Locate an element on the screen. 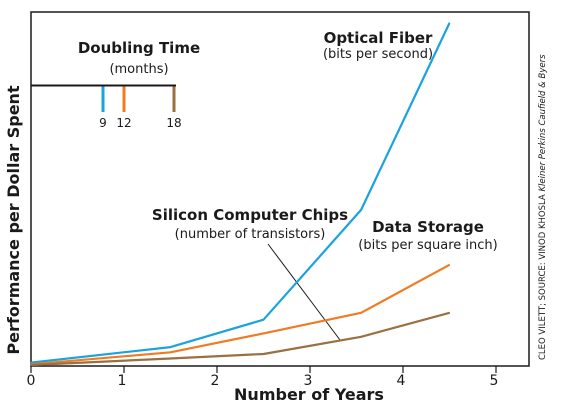 Image resolution: width=565 pixels, height=411 pixels. silicon-chips-sublabel: (number of transistors) is located at coordinates (250, 234).